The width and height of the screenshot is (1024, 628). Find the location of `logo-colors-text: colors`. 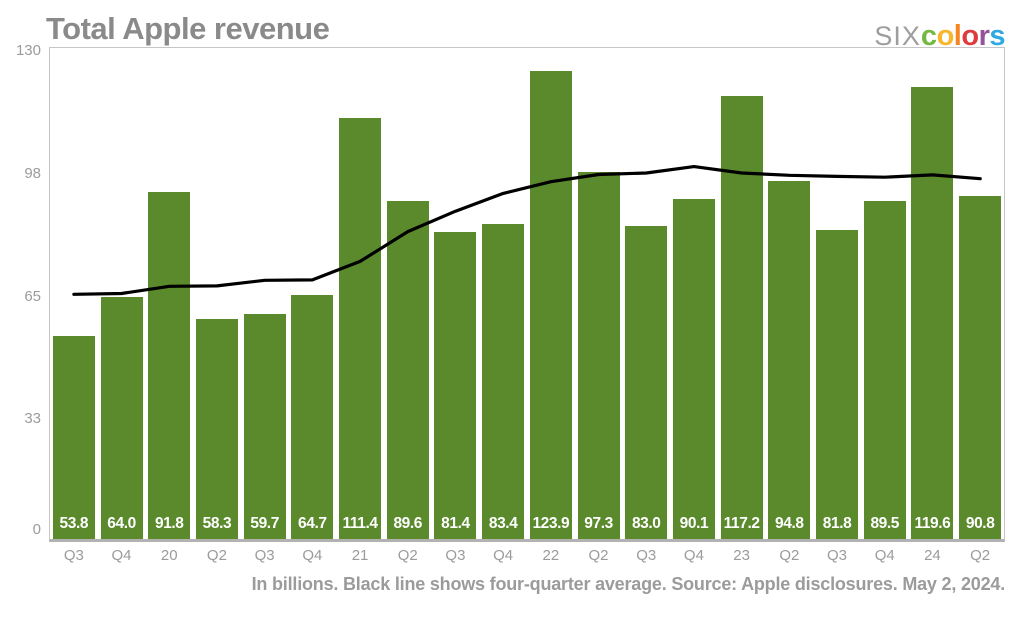

logo-colors-text: colors is located at coordinates (963, 36).